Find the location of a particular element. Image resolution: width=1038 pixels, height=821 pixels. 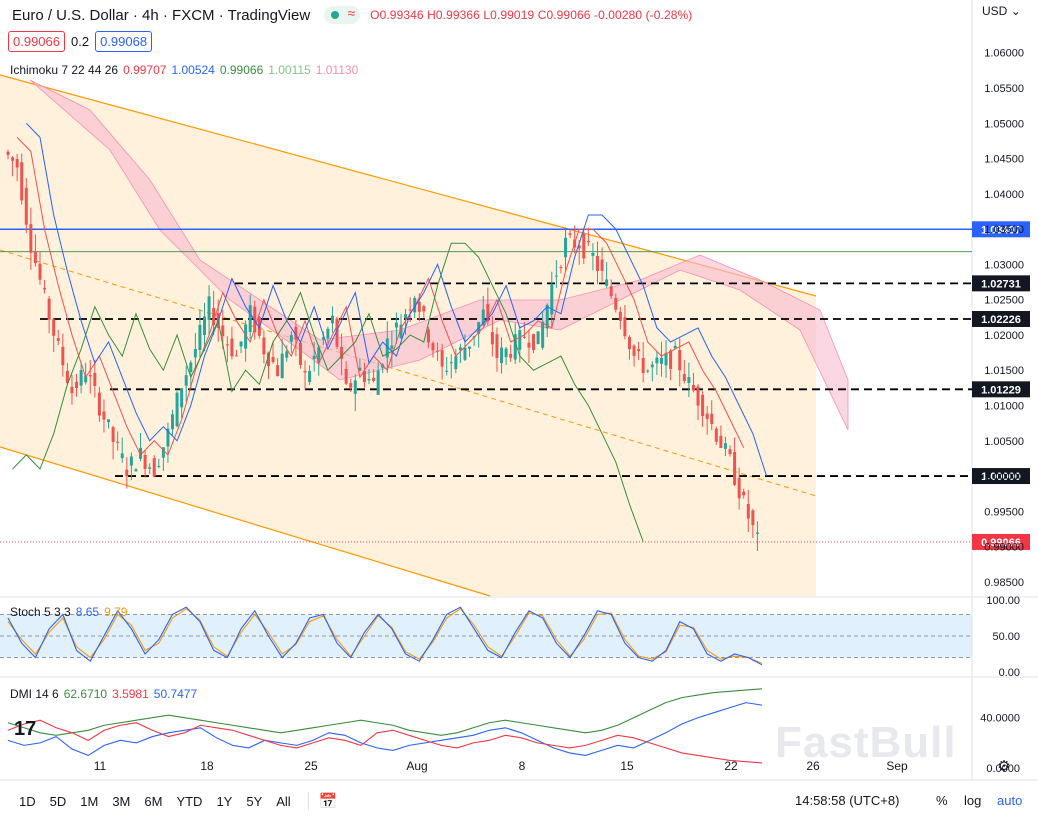

stoch-legend: Stoch 5 3 3 8.65 9.79 is located at coordinates (68, 612).